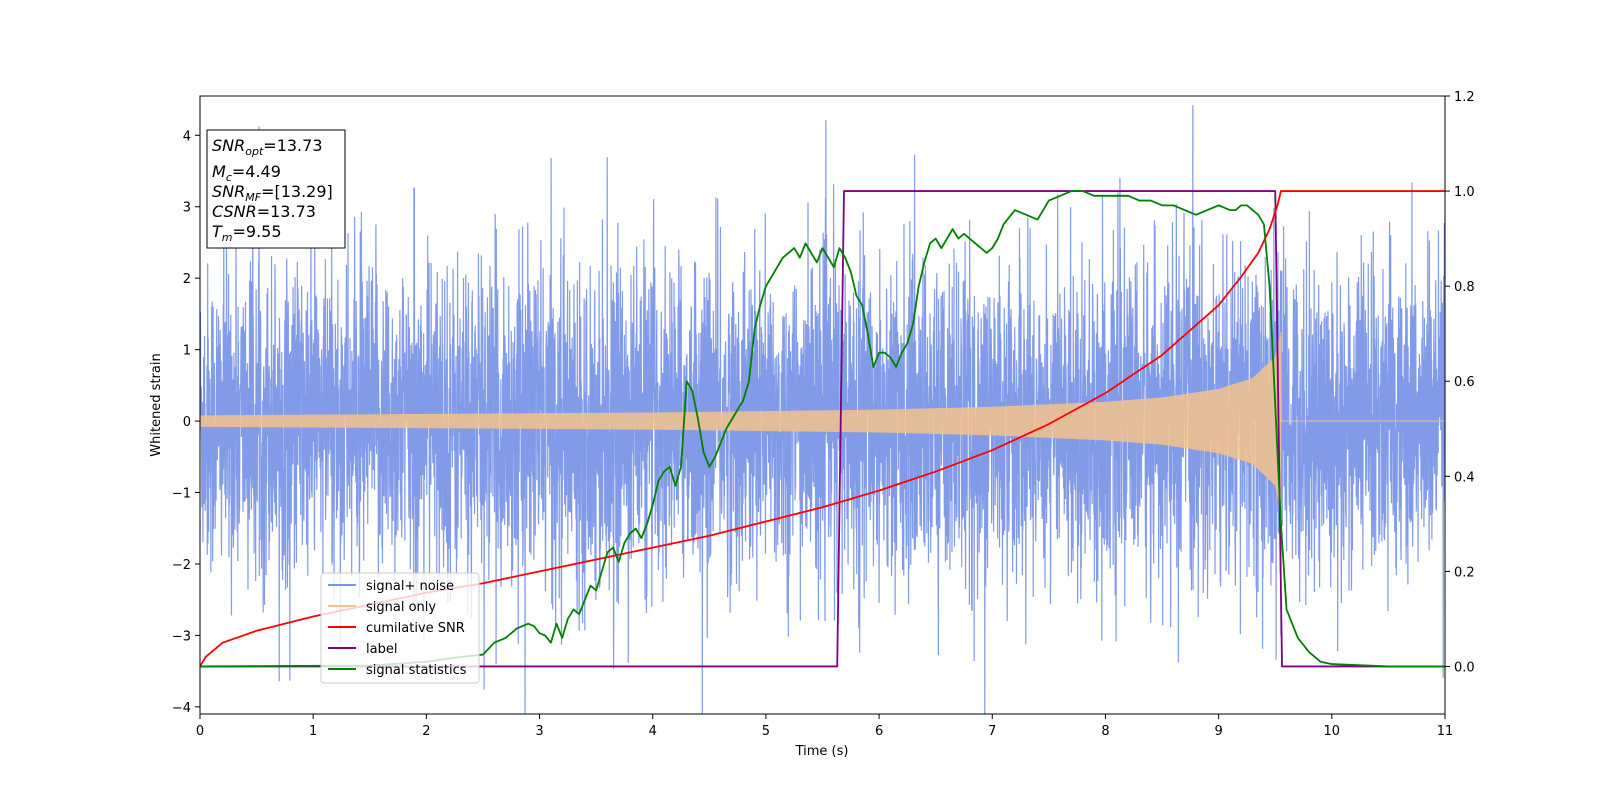  What do you see at coordinates (1332, 731) in the screenshot?
I see `x-tick-label: 10` at bounding box center [1332, 731].